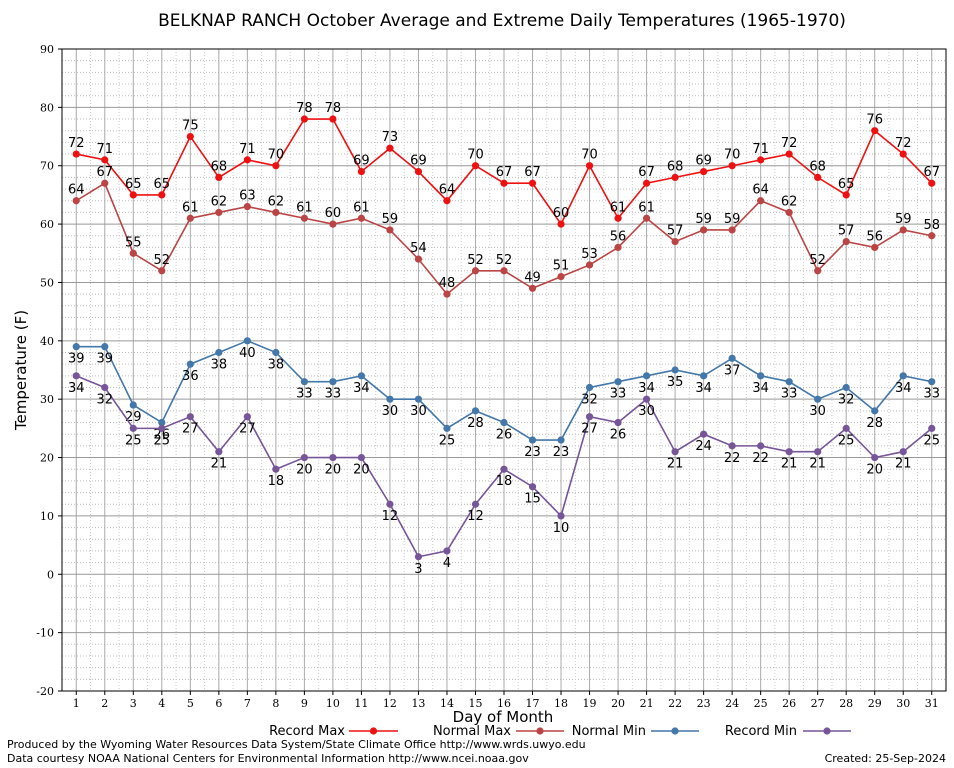  I want to click on data-label-normal-max: 63, so click(247, 196).